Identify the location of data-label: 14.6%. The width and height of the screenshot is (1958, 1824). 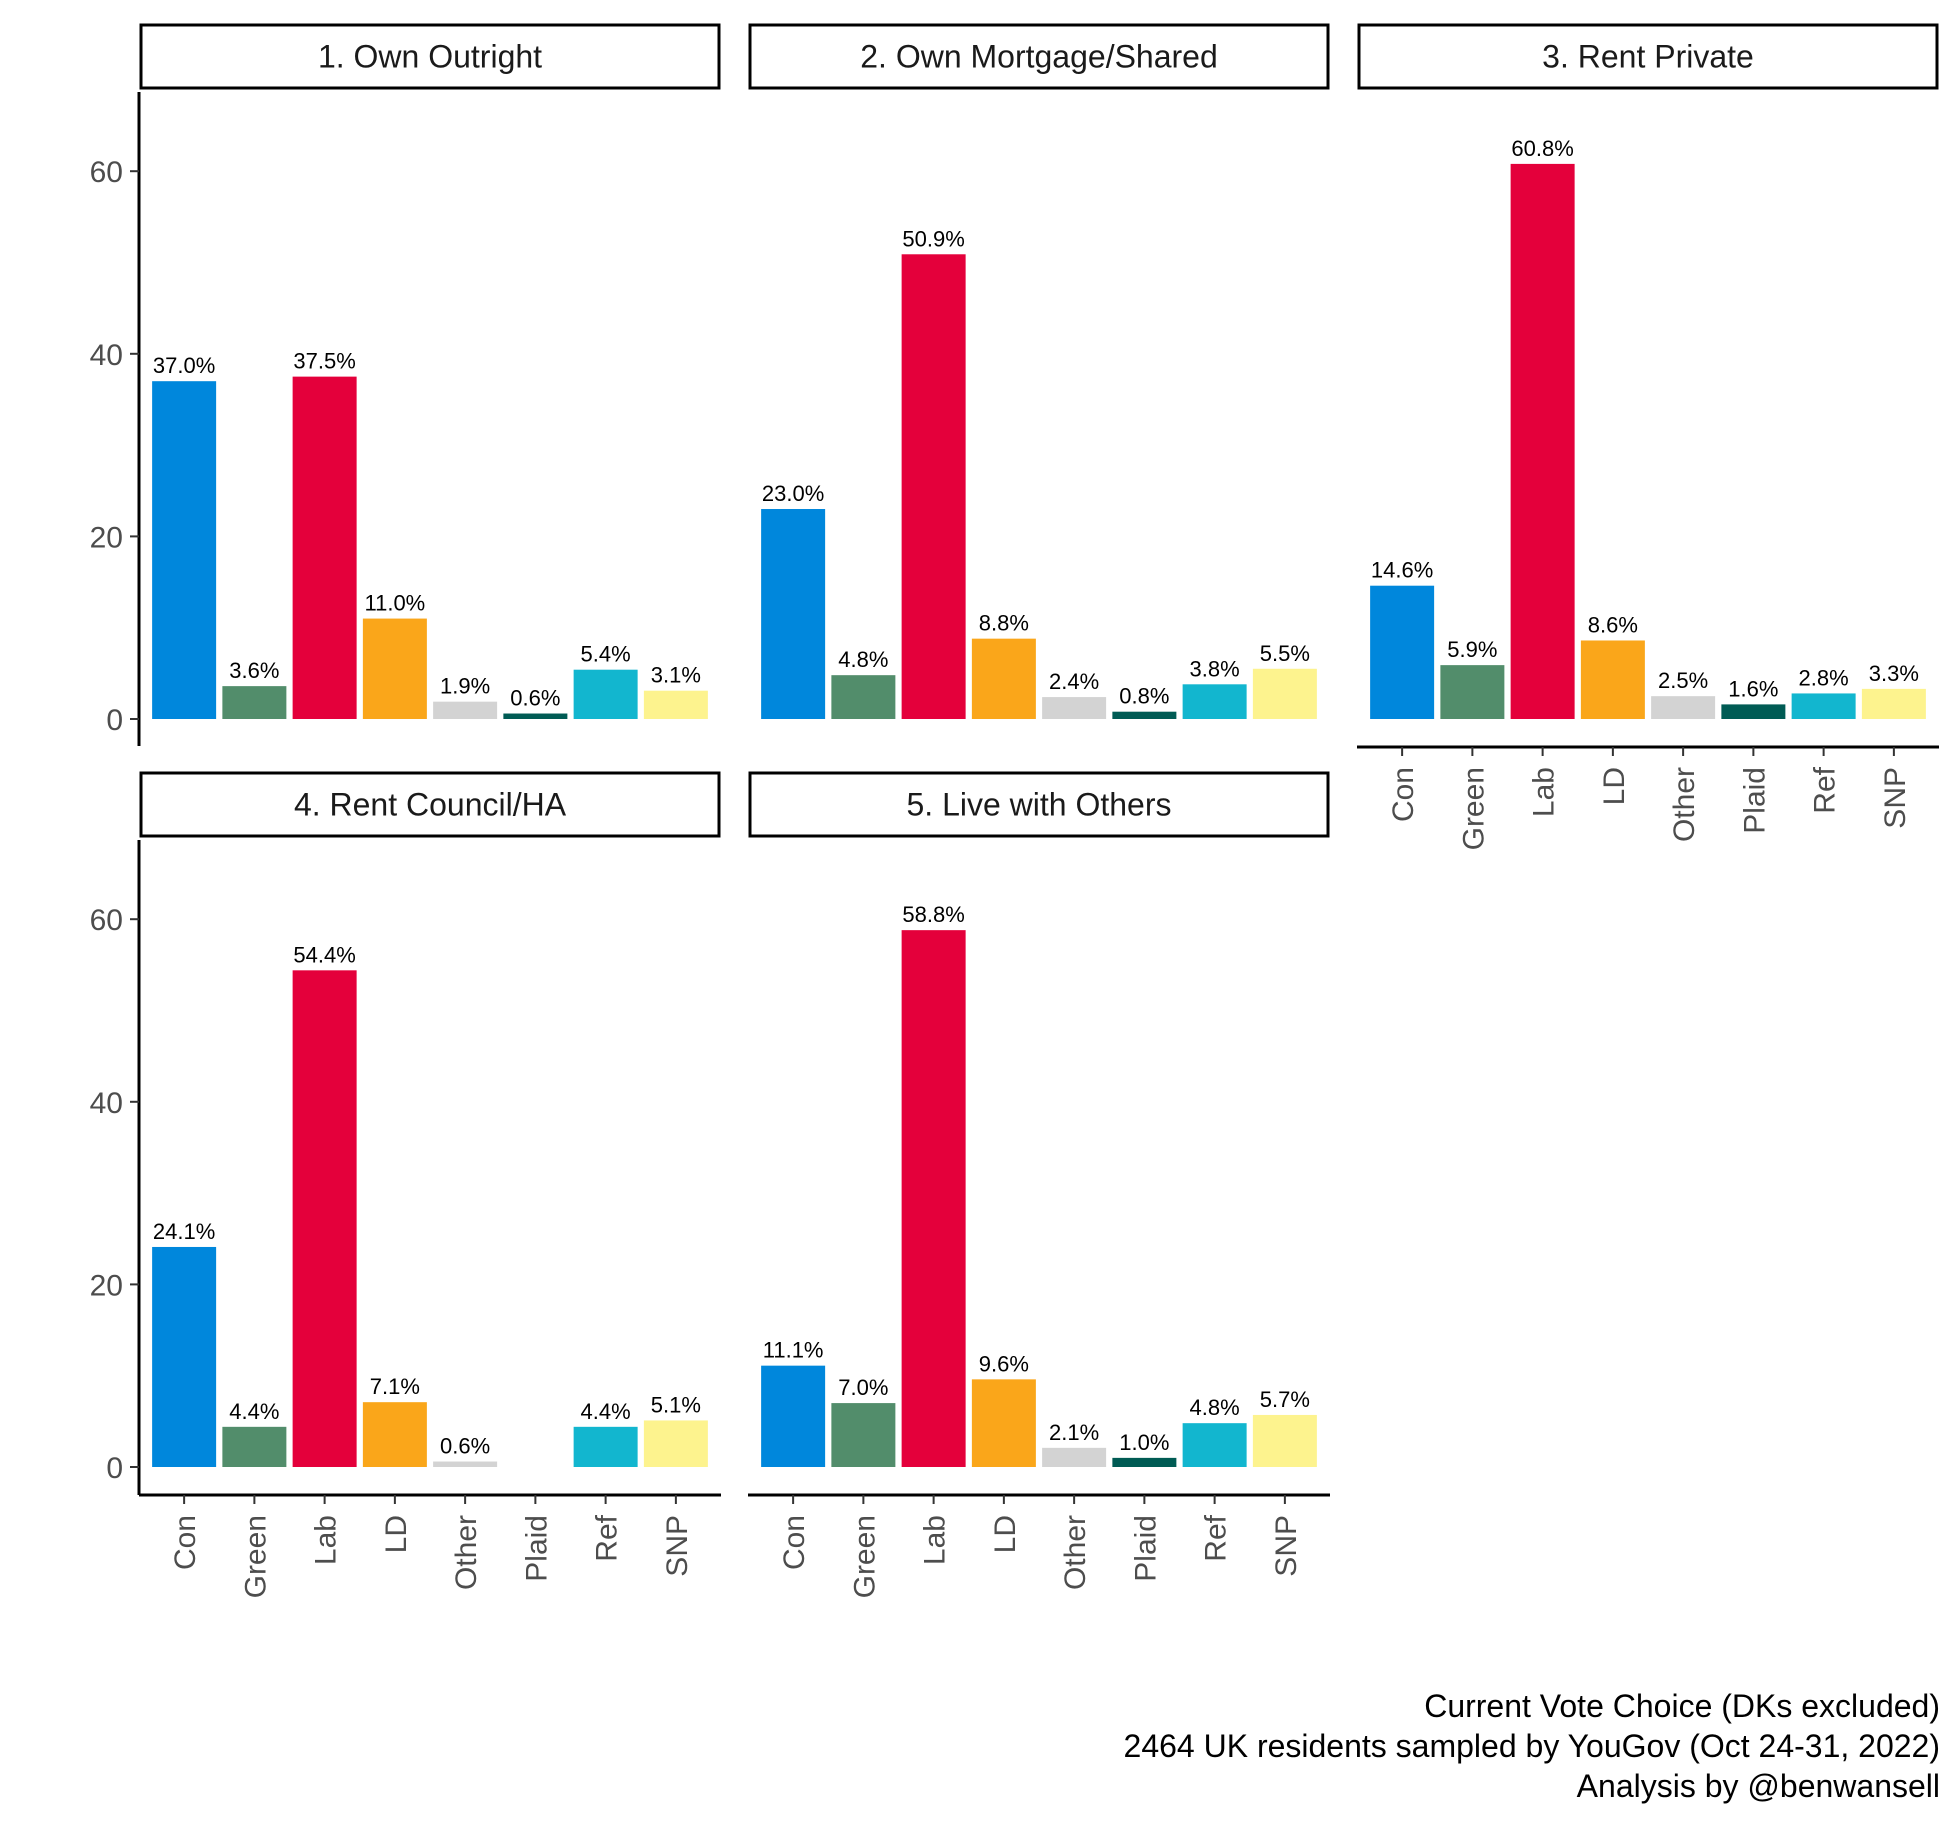
(1402, 570).